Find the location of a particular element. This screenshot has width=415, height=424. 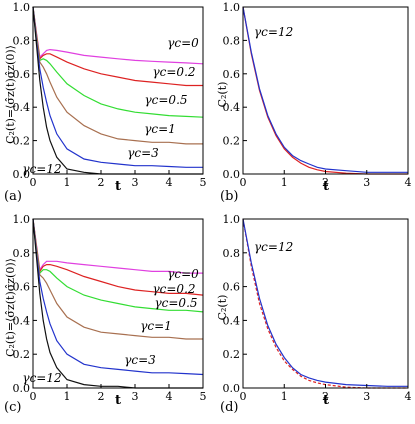

panel-label: (a) is located at coordinates (13, 196).